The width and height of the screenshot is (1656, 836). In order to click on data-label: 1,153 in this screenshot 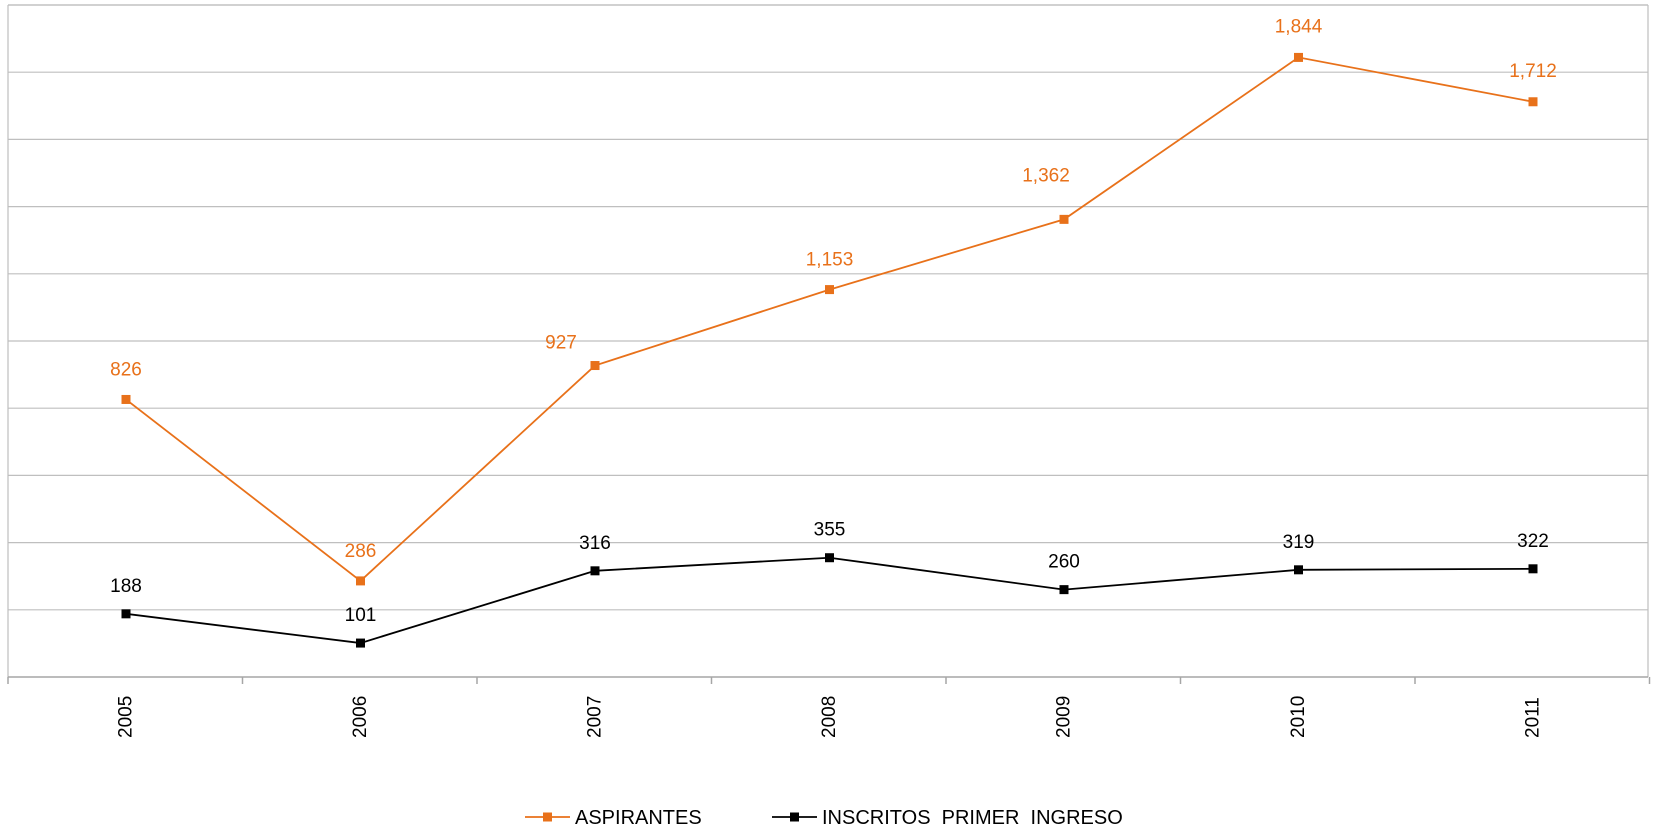, I will do `click(830, 260)`.